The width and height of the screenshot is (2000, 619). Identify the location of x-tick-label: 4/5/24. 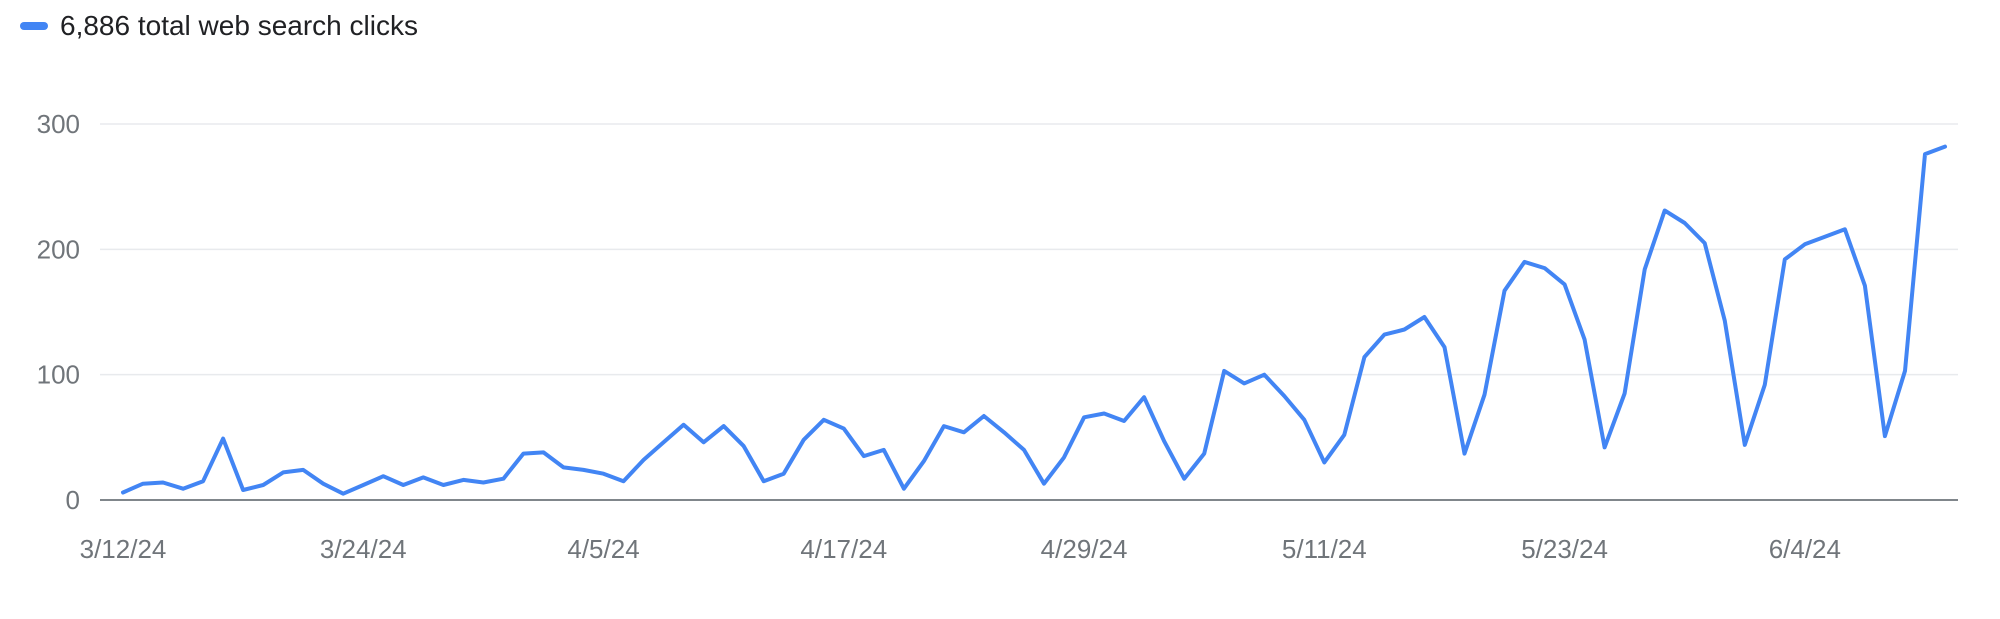
(603, 549).